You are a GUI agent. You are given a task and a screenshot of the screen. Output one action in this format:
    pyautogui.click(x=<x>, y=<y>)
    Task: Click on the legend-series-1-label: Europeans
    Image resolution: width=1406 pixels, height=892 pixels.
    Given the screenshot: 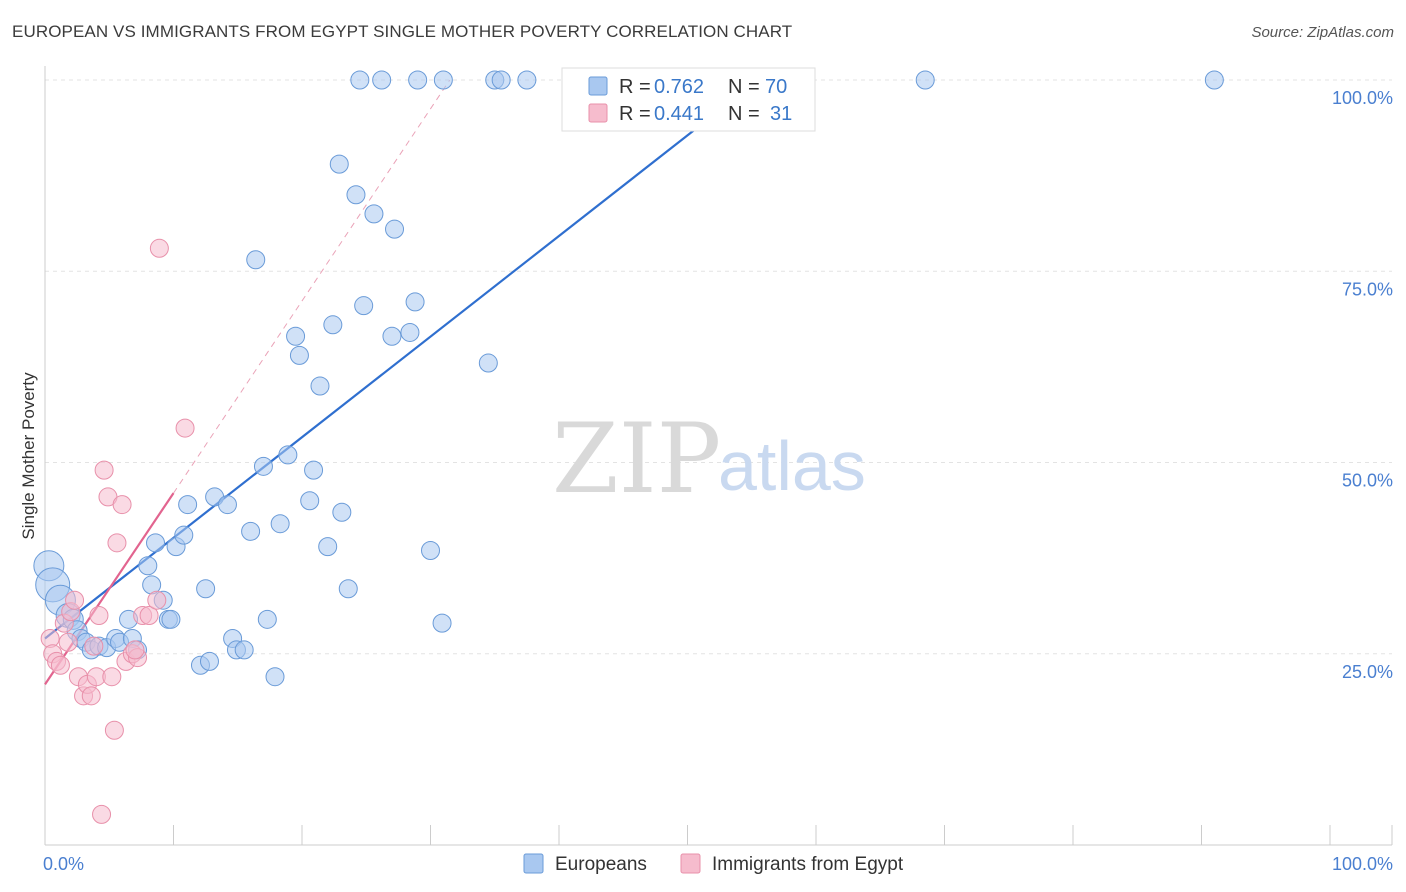 What is the action you would take?
    pyautogui.click(x=601, y=864)
    